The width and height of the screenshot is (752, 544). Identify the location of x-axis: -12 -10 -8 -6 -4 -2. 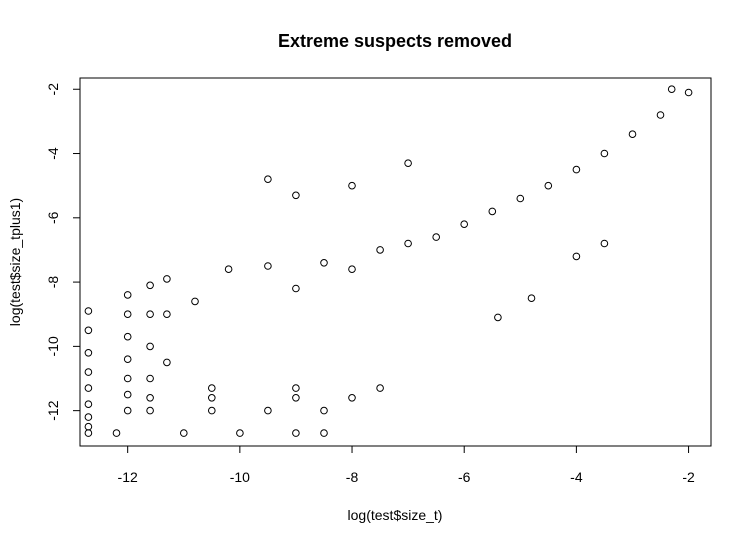
(406, 465).